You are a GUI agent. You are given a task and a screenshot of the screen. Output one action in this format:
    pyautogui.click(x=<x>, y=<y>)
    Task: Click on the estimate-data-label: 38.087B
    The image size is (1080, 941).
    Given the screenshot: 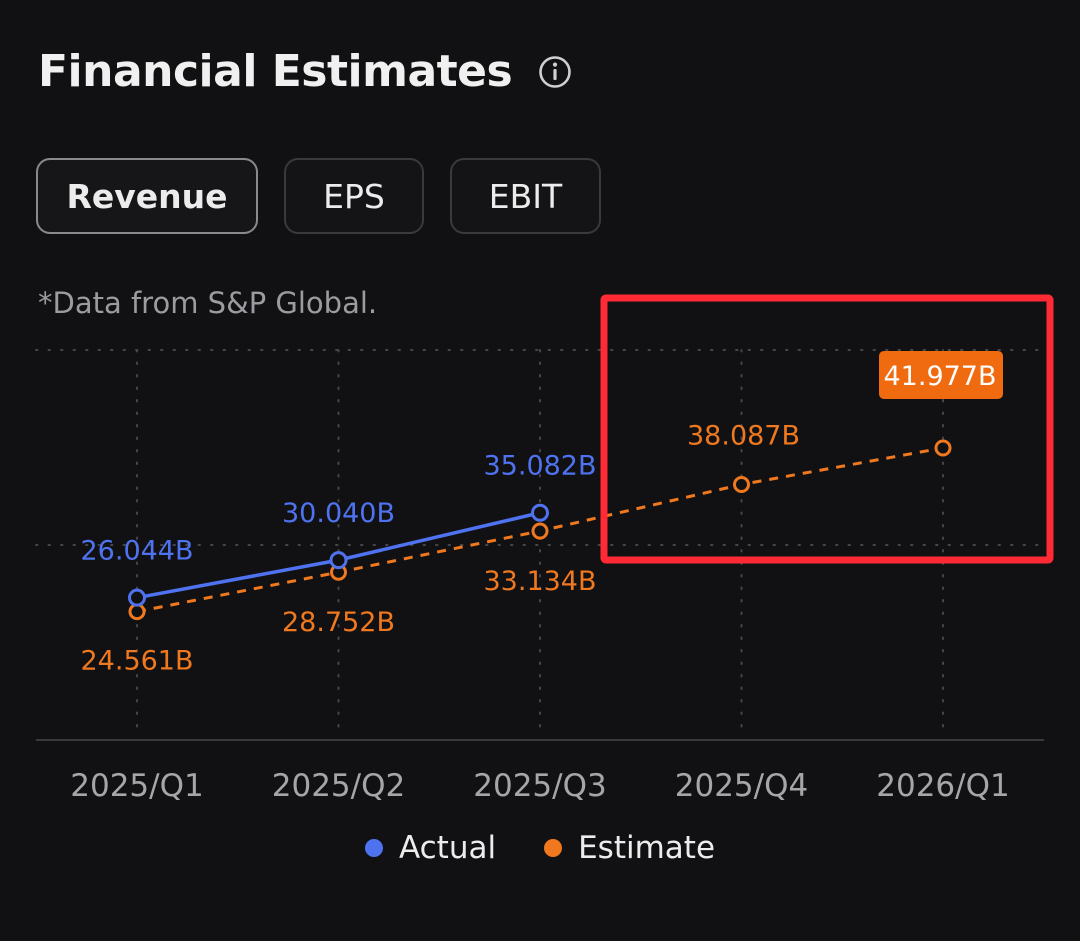 What is the action you would take?
    pyautogui.click(x=743, y=436)
    